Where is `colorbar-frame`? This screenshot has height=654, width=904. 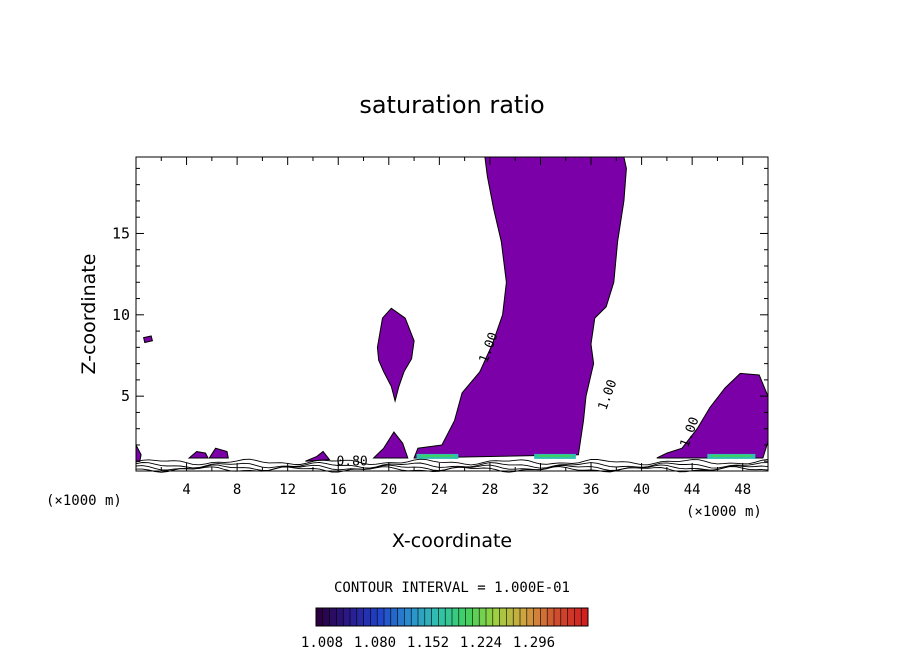
colorbar-frame is located at coordinates (452, 617).